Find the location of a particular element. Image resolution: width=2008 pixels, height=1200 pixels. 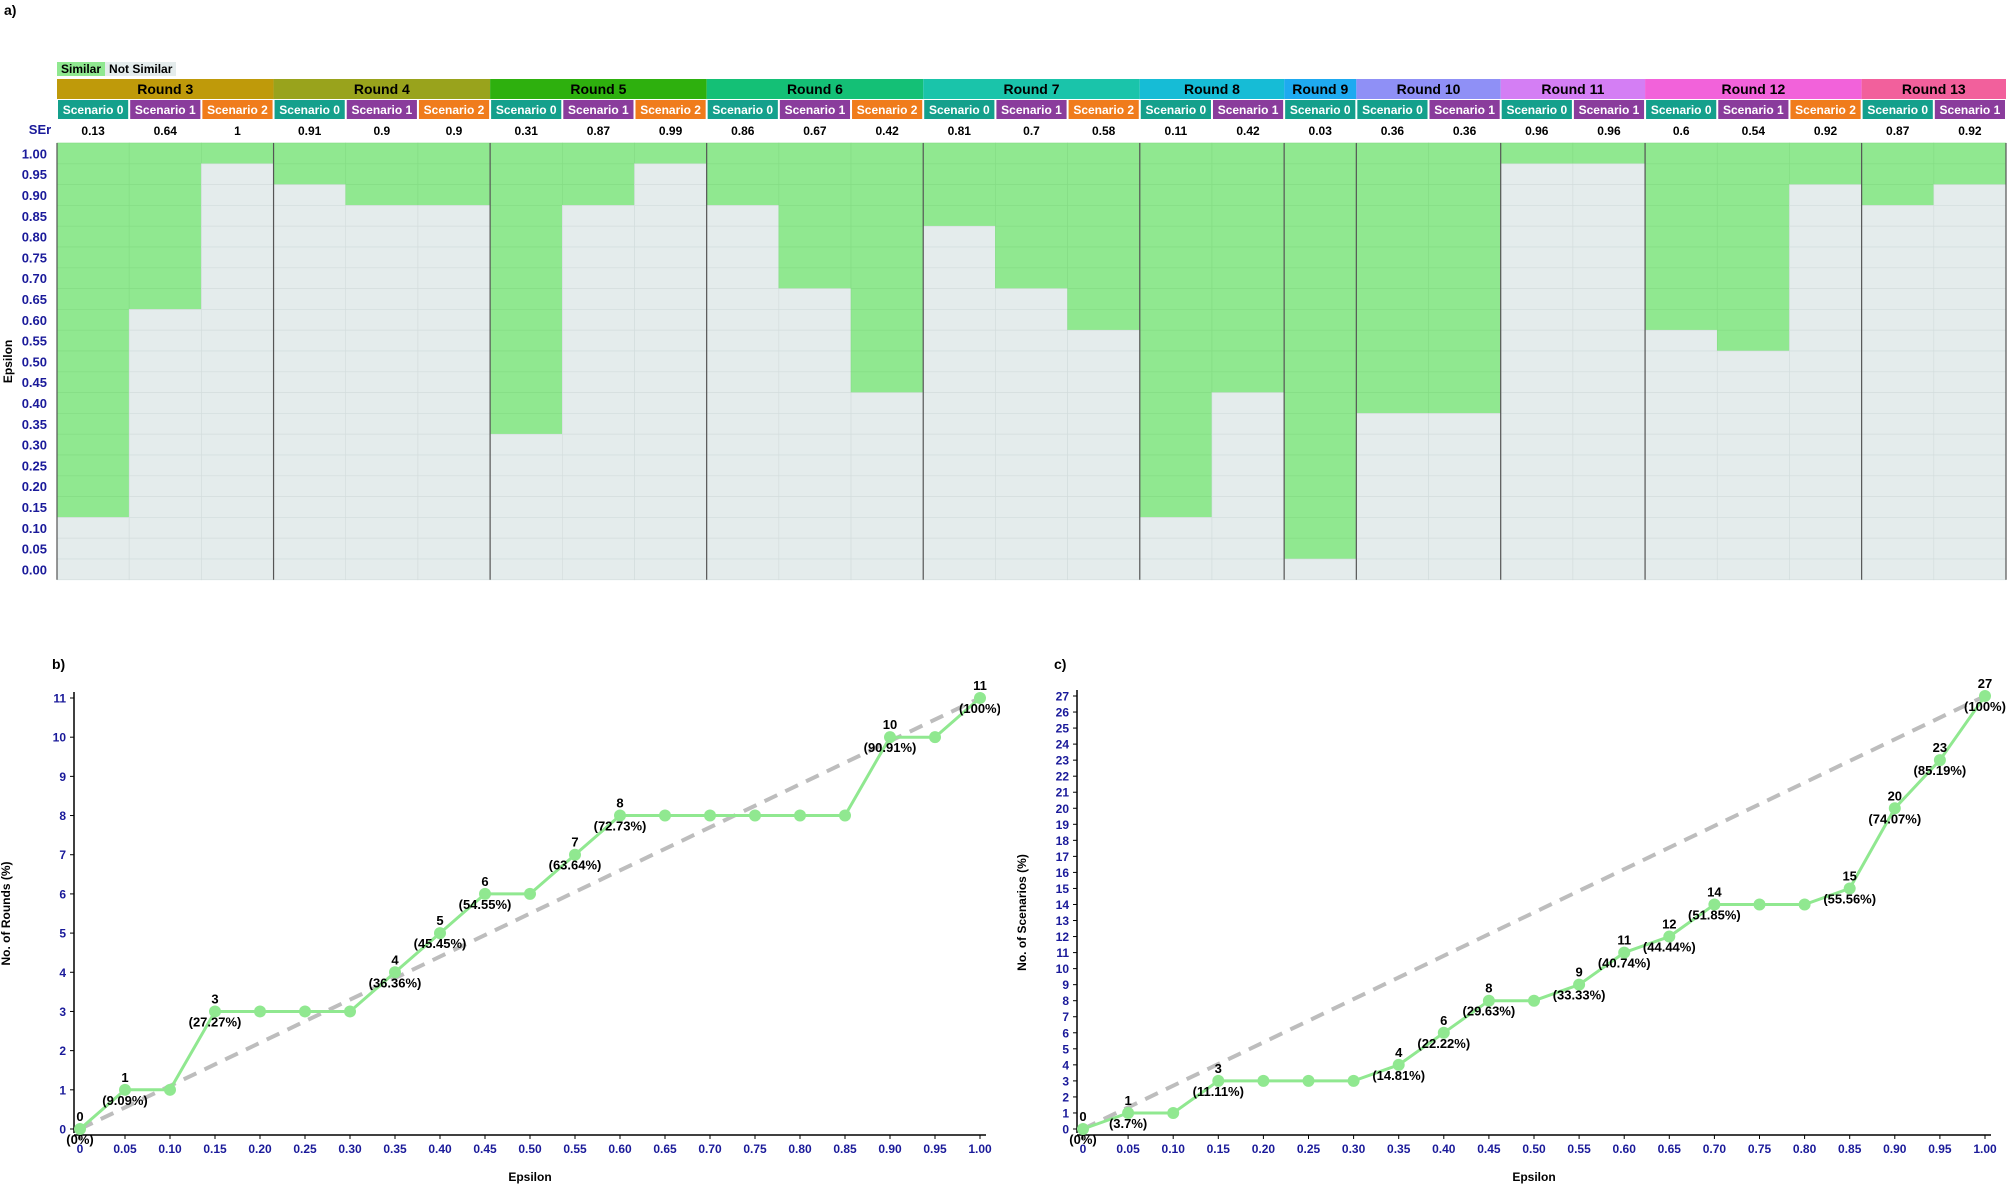

ser-value: 0.87 is located at coordinates (599, 131).